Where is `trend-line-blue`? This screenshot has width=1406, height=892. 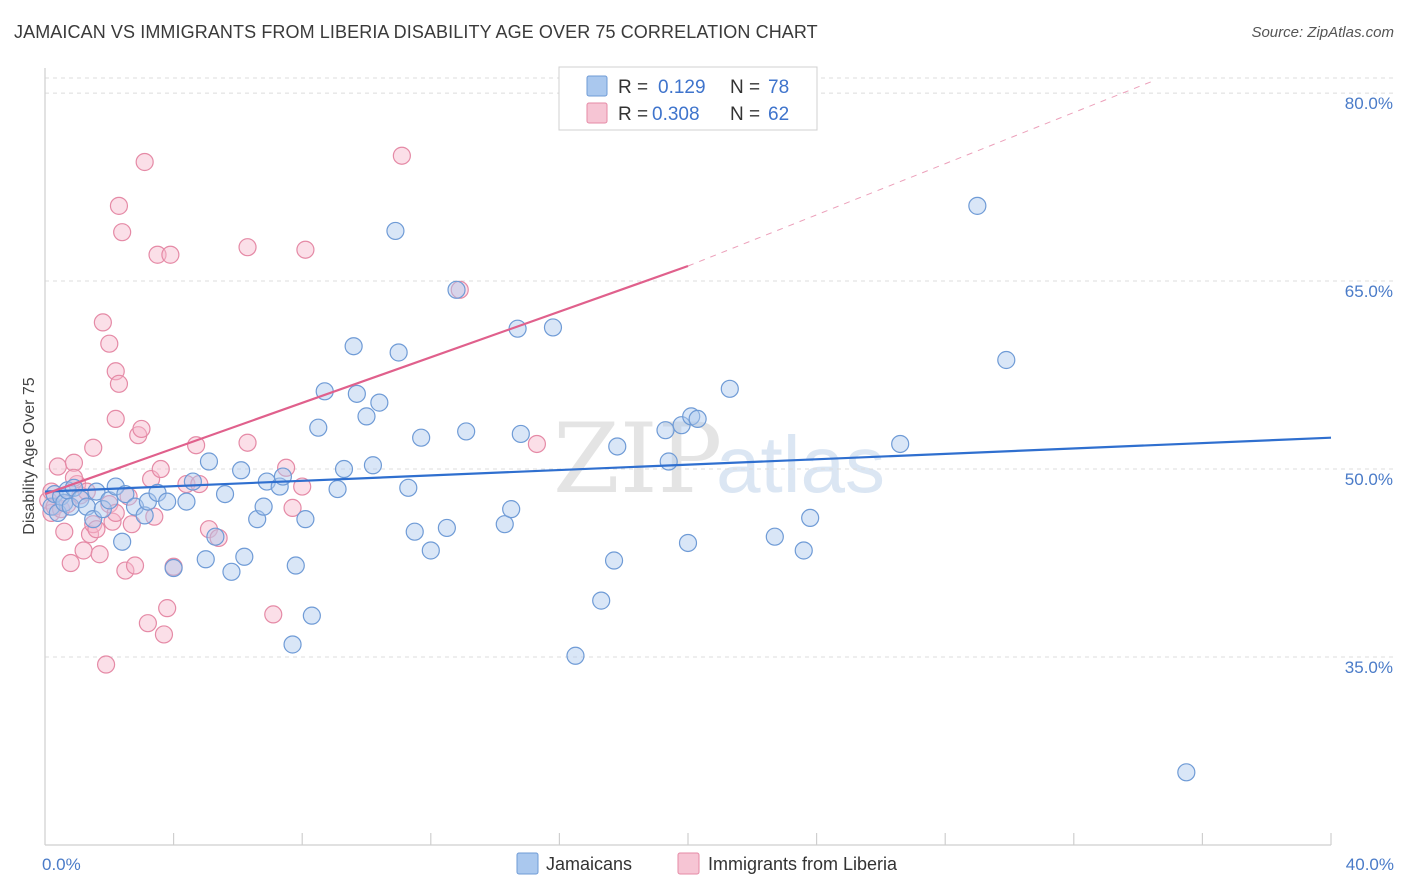 trend-line-blue is located at coordinates (688, 464).